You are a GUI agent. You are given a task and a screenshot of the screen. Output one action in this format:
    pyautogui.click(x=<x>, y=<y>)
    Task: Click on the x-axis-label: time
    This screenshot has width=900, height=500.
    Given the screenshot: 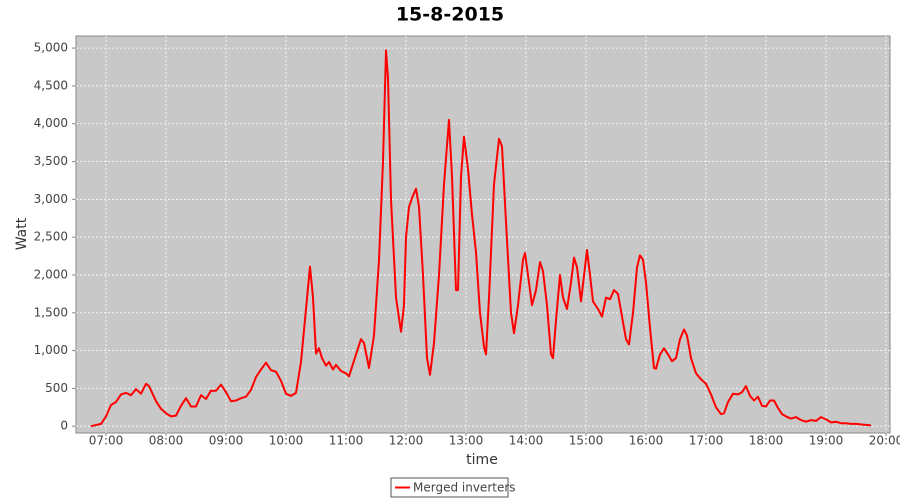 What is the action you would take?
    pyautogui.click(x=482, y=460)
    